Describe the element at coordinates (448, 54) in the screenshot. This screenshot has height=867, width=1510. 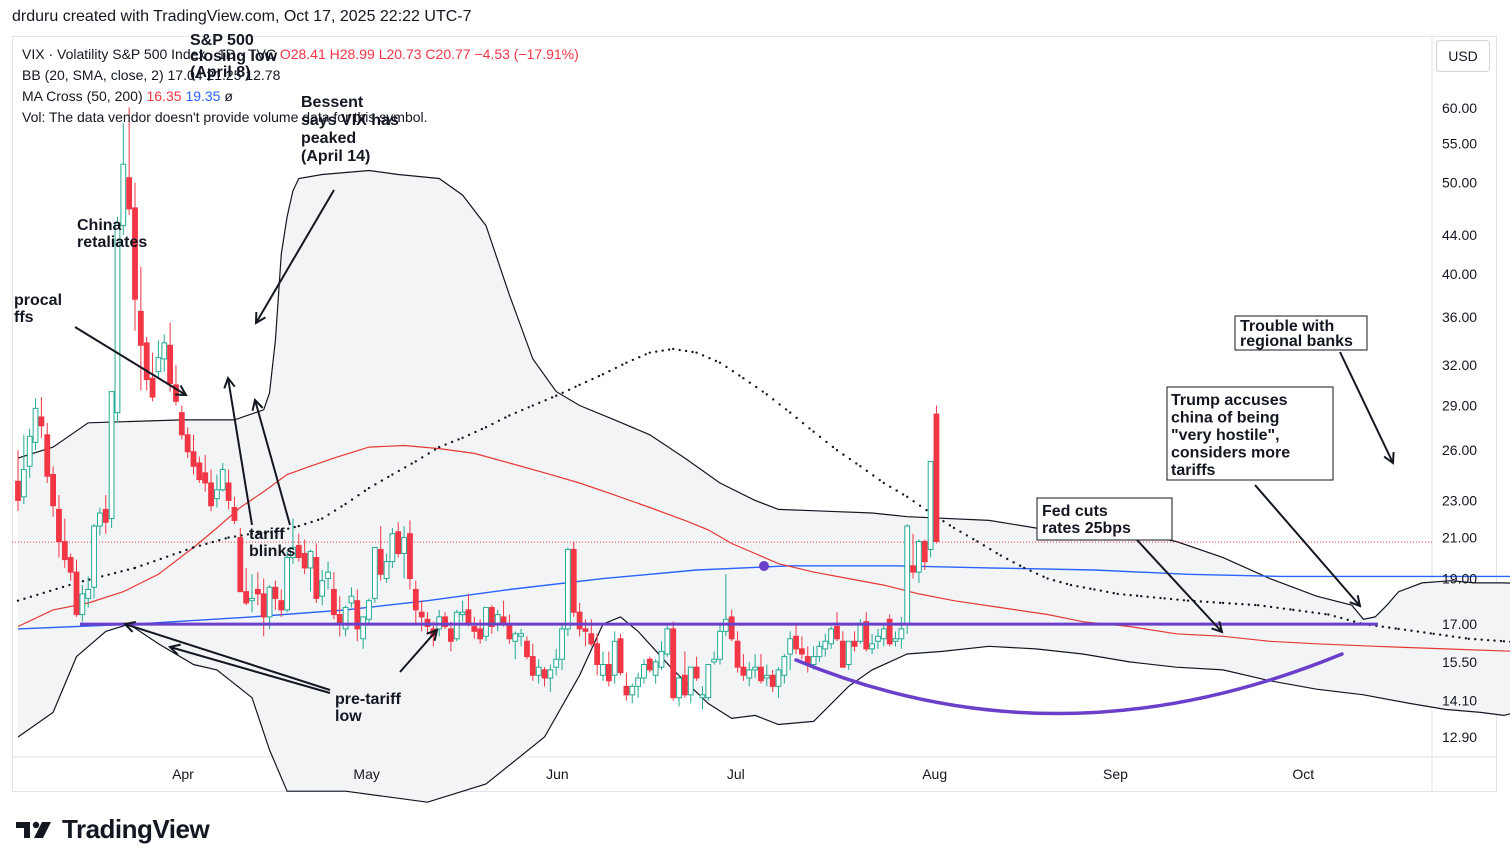
I see `close-value: C20.77` at that location.